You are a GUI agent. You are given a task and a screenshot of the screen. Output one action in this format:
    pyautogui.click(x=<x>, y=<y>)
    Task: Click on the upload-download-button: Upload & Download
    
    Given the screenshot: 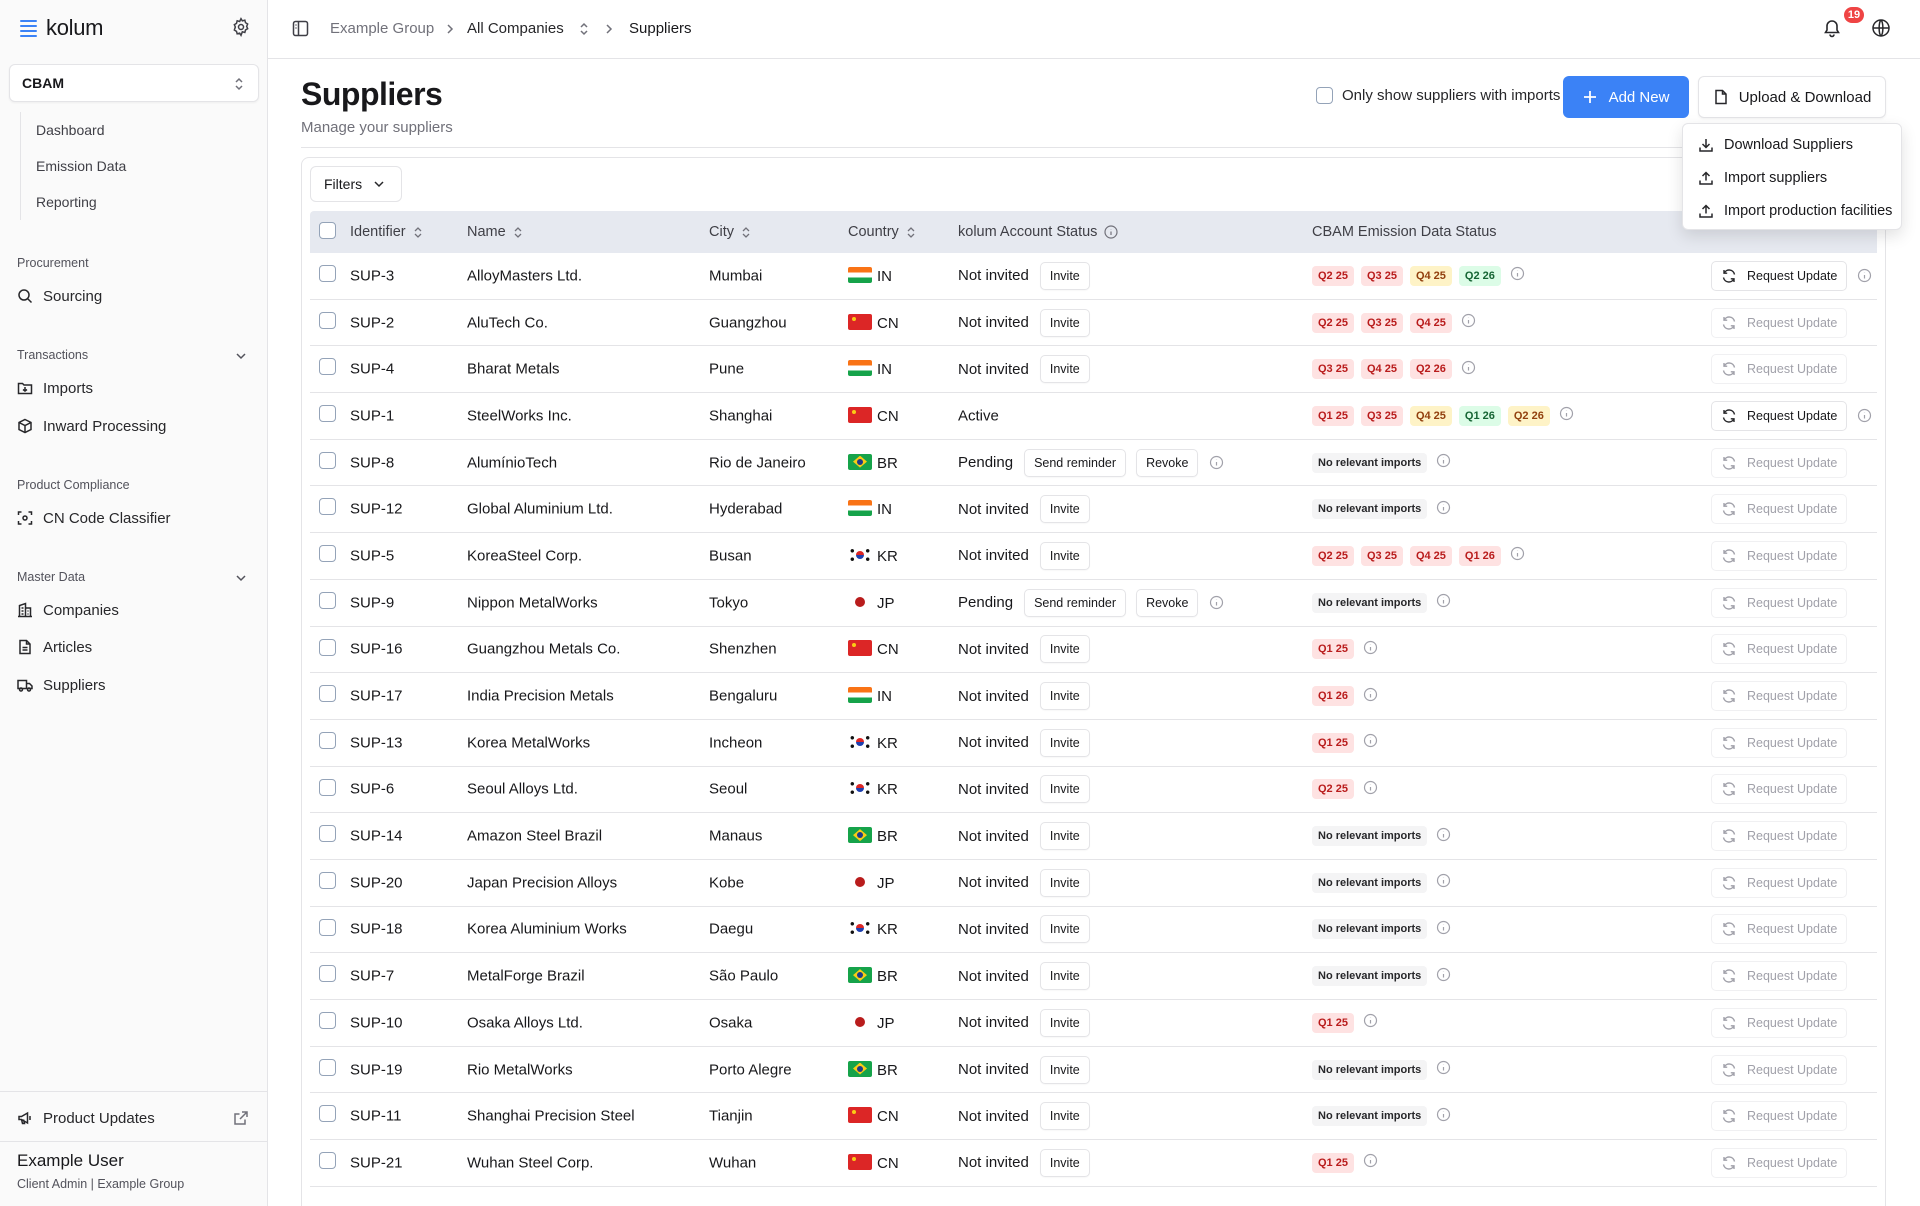 What is the action you would take?
    pyautogui.click(x=1792, y=97)
    